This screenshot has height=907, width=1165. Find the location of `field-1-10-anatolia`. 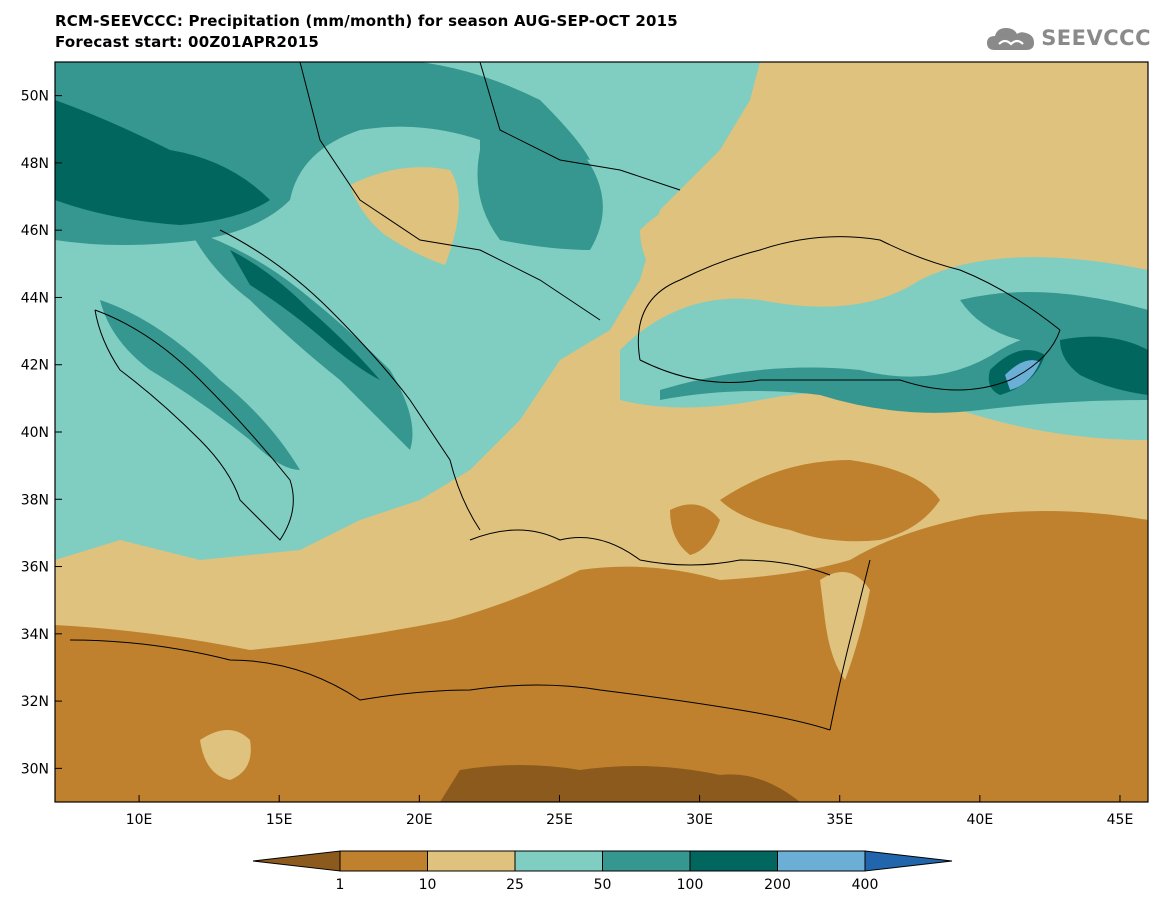

field-1-10-anatolia is located at coordinates (830, 501).